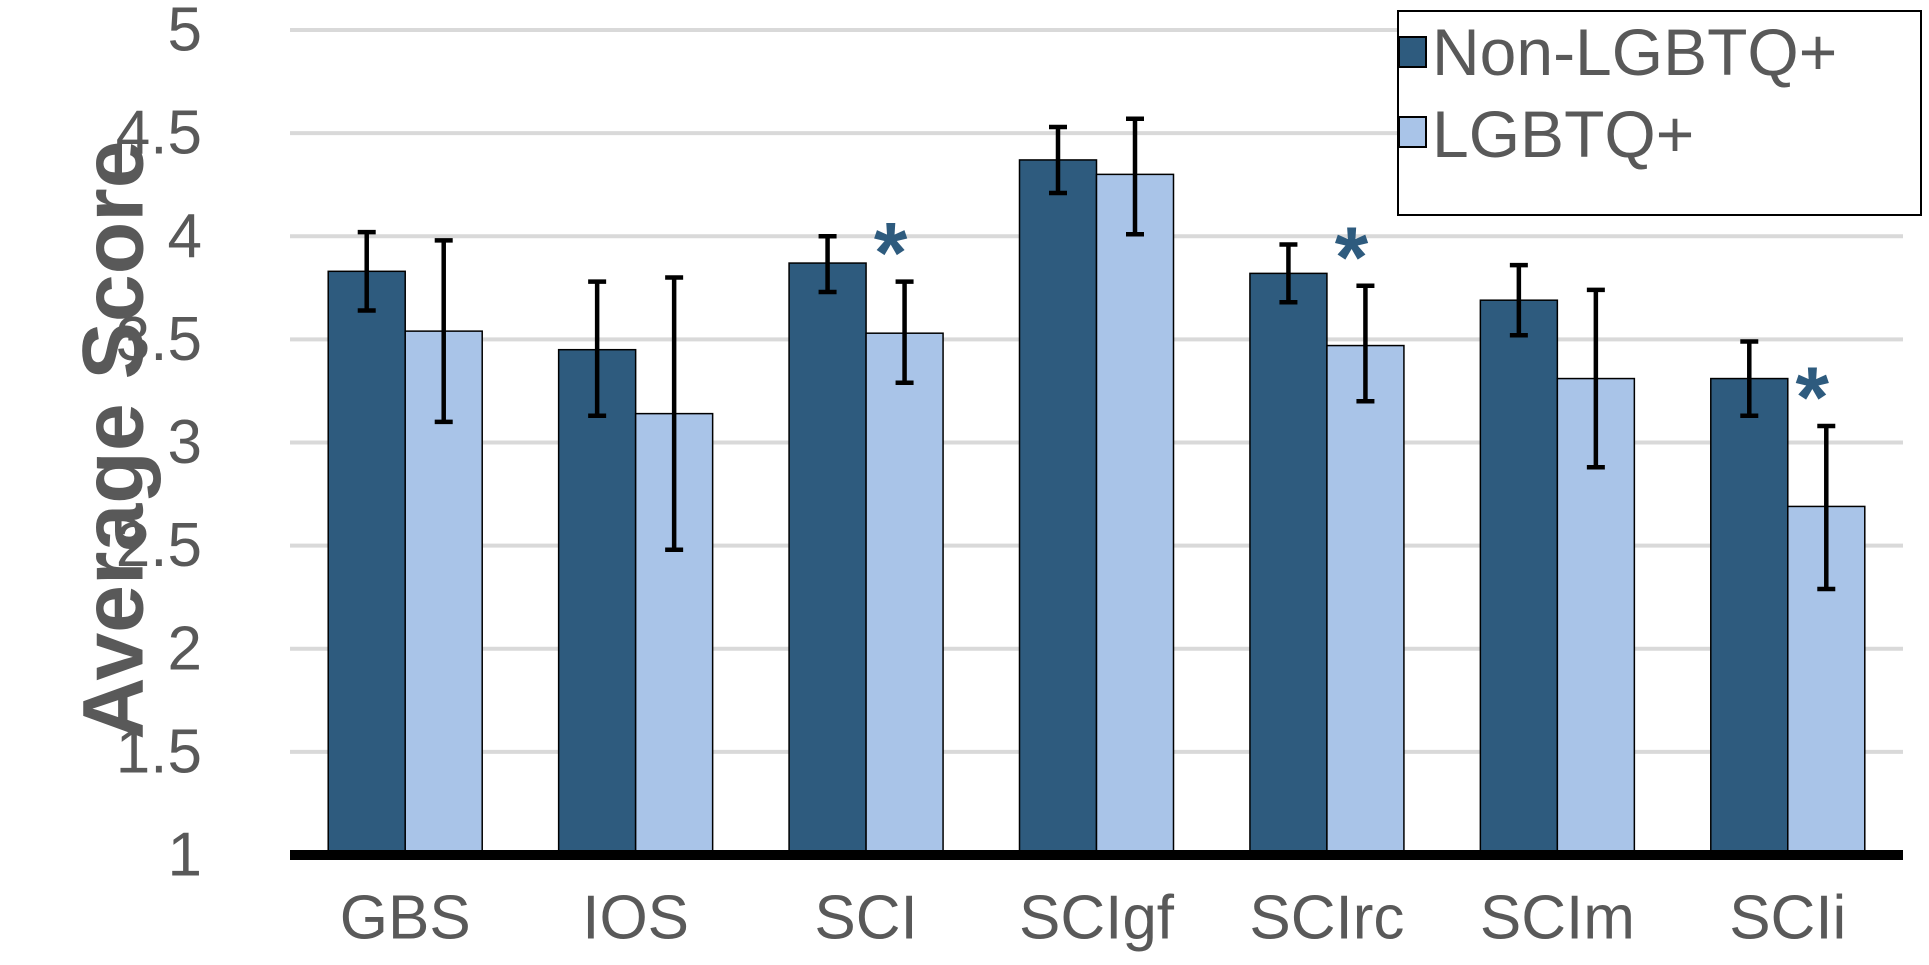  Describe the element at coordinates (827, 264) in the screenshot. I see `error-bar-non-lgbtq-sci` at that location.